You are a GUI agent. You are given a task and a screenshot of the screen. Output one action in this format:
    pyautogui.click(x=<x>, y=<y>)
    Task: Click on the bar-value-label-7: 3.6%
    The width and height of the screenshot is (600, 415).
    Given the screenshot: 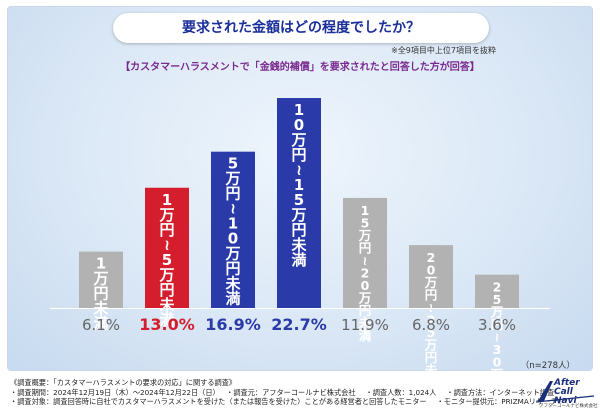 What is the action you would take?
    pyautogui.click(x=497, y=325)
    